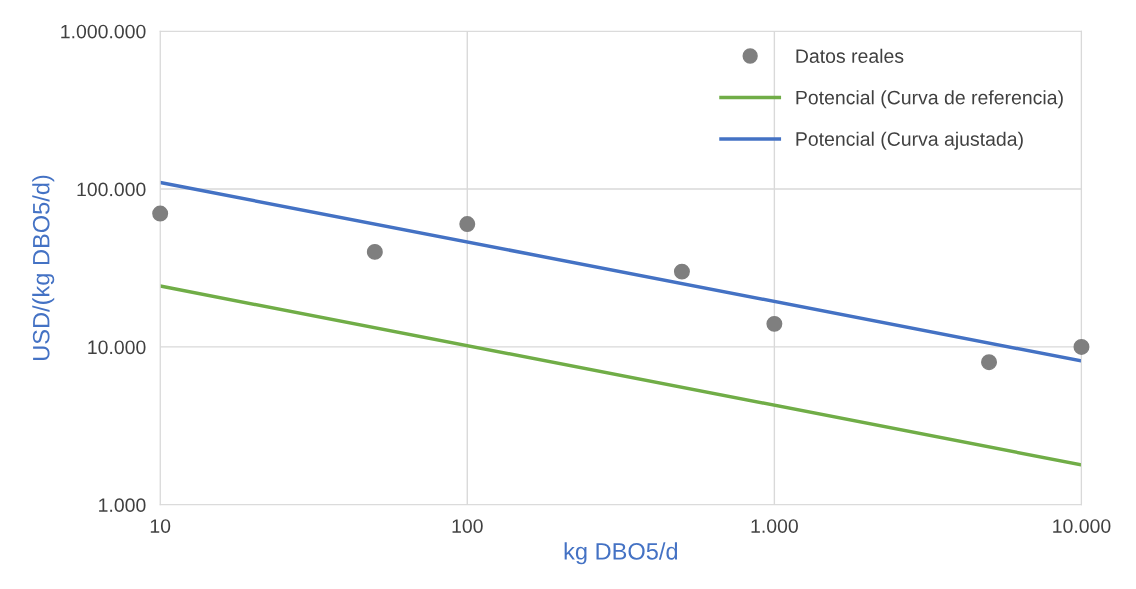 The height and width of the screenshot is (589, 1136). What do you see at coordinates (117, 347) in the screenshot?
I see `y-tick-label: 10.000` at bounding box center [117, 347].